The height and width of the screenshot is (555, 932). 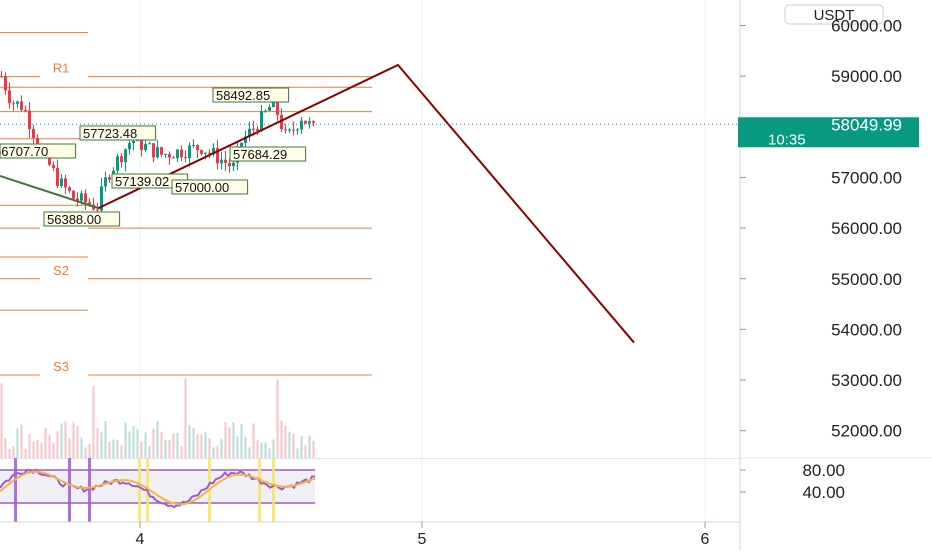 What do you see at coordinates (823, 492) in the screenshot?
I see `oscillator-tick-label: 40.00` at bounding box center [823, 492].